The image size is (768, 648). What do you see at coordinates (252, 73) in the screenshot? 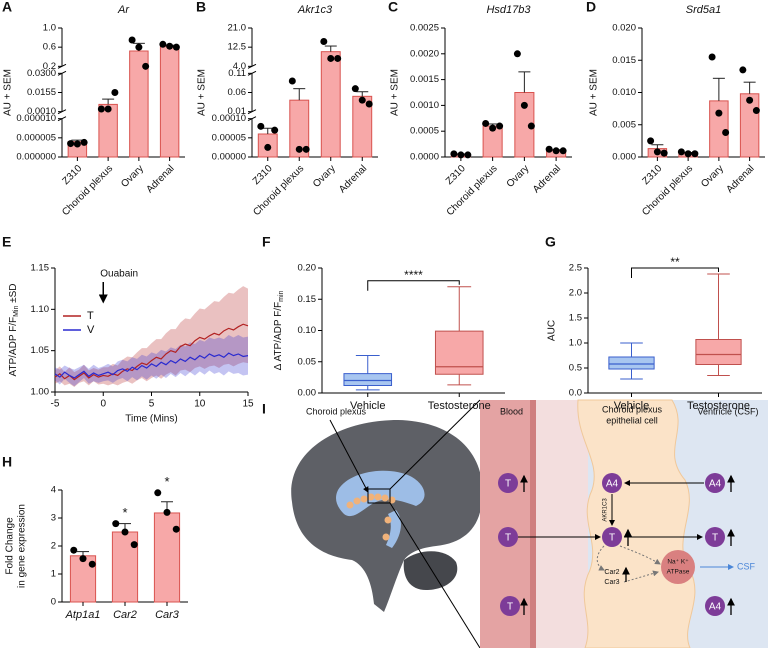
I see `axis-break` at bounding box center [252, 73].